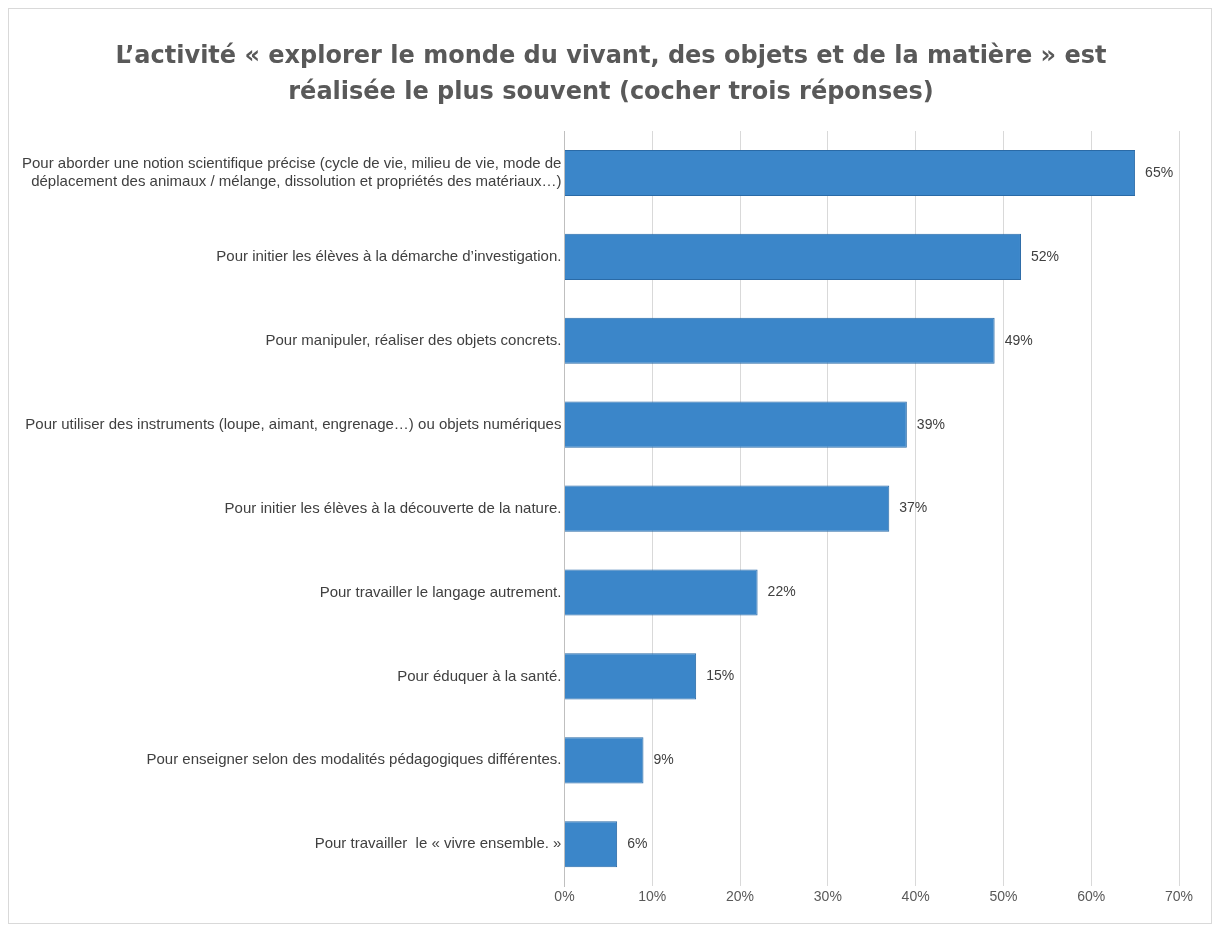 This screenshot has width=1222, height=934. Describe the element at coordinates (652, 896) in the screenshot. I see `x-tick-label: 10%` at that location.